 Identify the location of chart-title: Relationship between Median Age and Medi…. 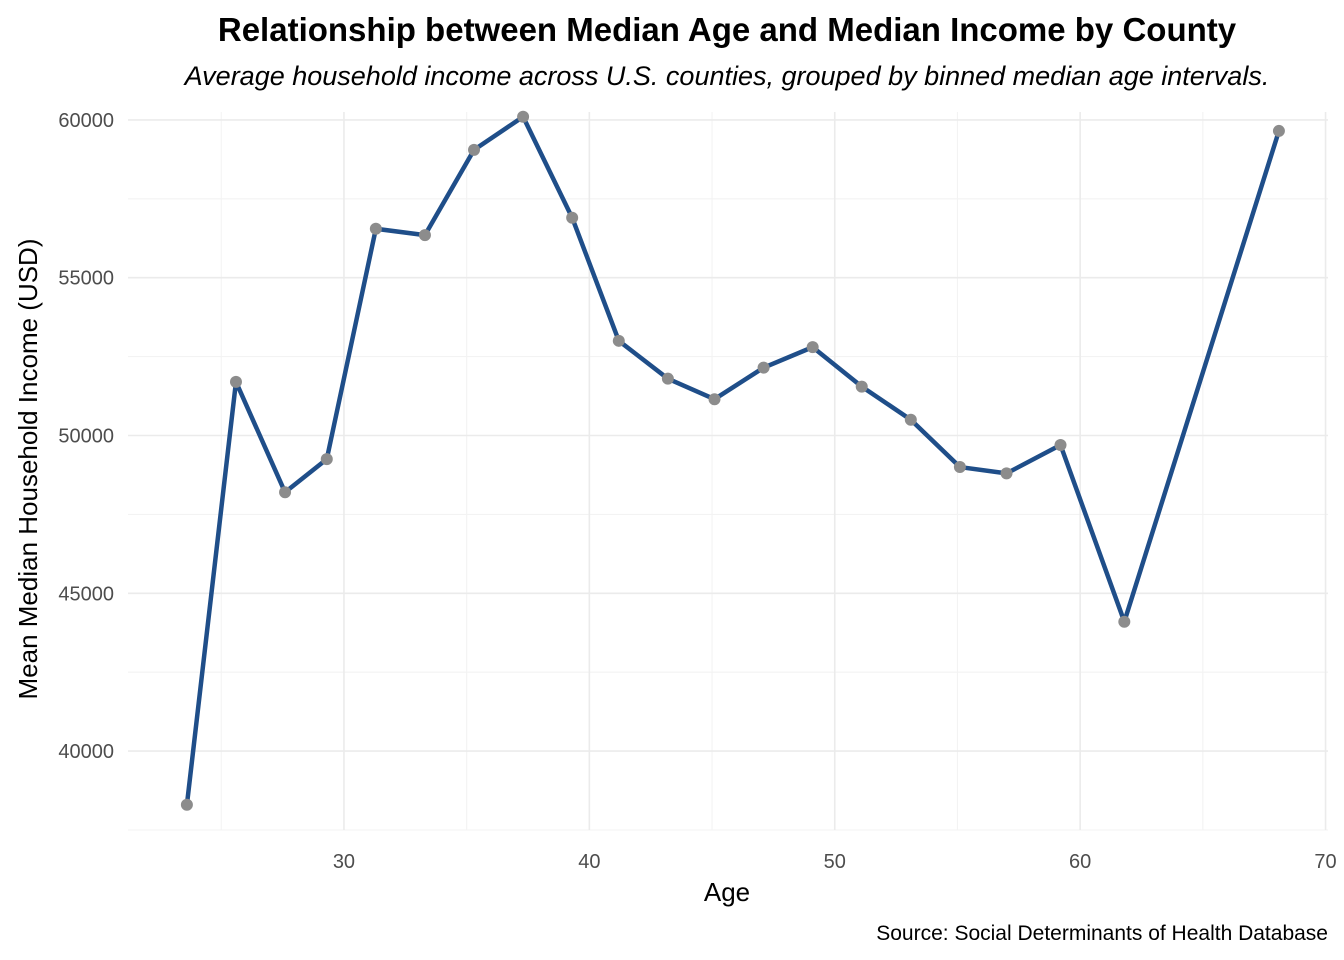
(727, 29).